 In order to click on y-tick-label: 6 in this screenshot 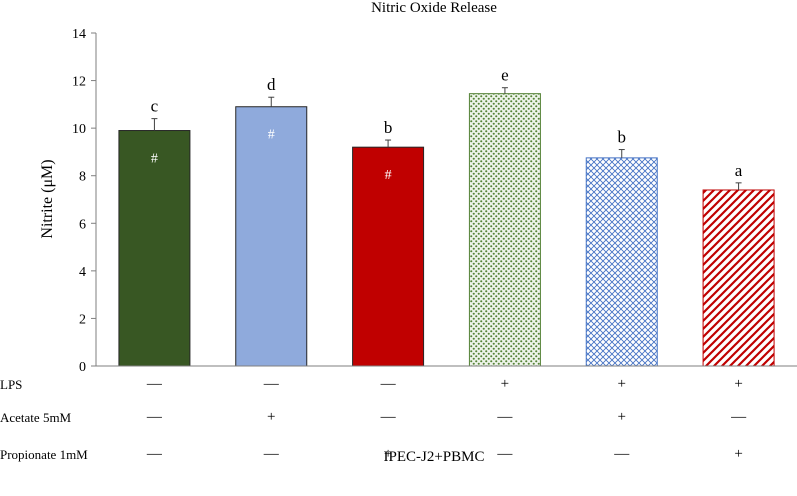, I will do `click(82, 224)`.